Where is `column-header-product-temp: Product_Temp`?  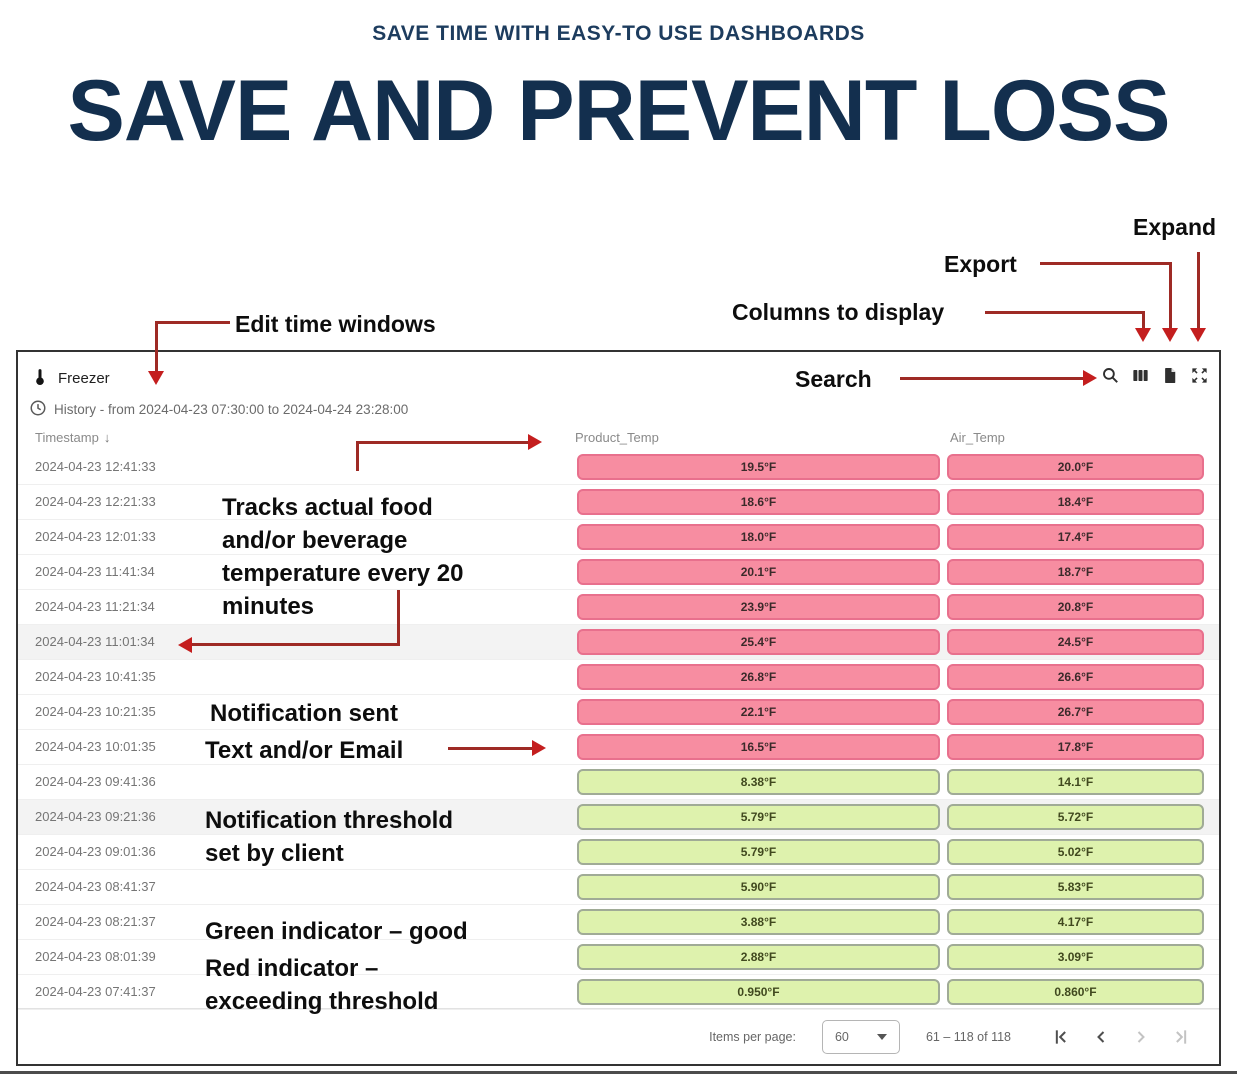 column-header-product-temp: Product_Temp is located at coordinates (617, 437).